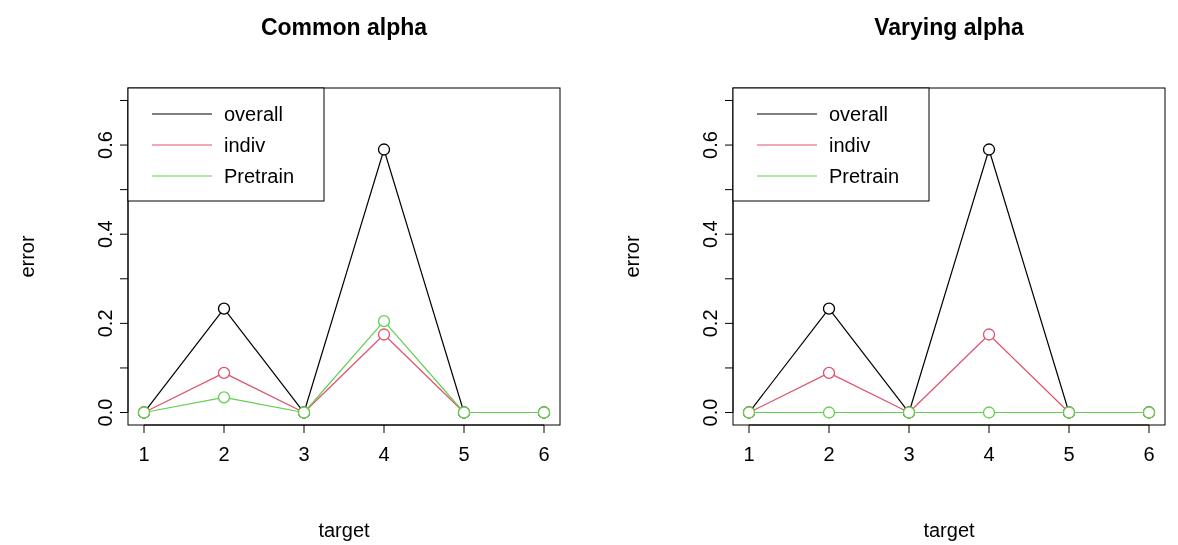  What do you see at coordinates (344, 27) in the screenshot?
I see `chart-title: Common alpha` at bounding box center [344, 27].